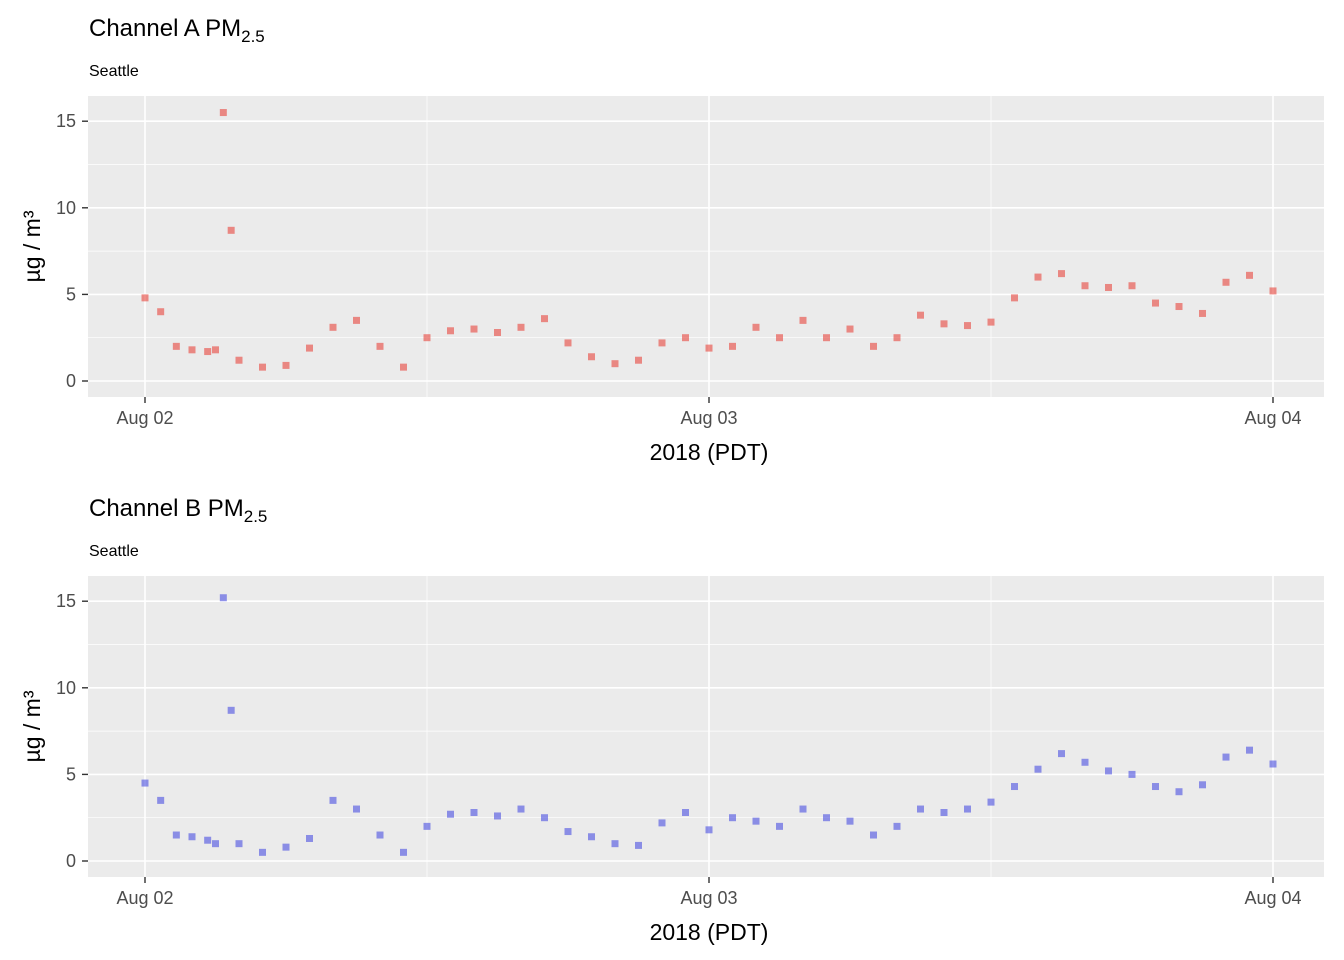  What do you see at coordinates (256, 516) in the screenshot?
I see `chart-title-subscript: 2.5` at bounding box center [256, 516].